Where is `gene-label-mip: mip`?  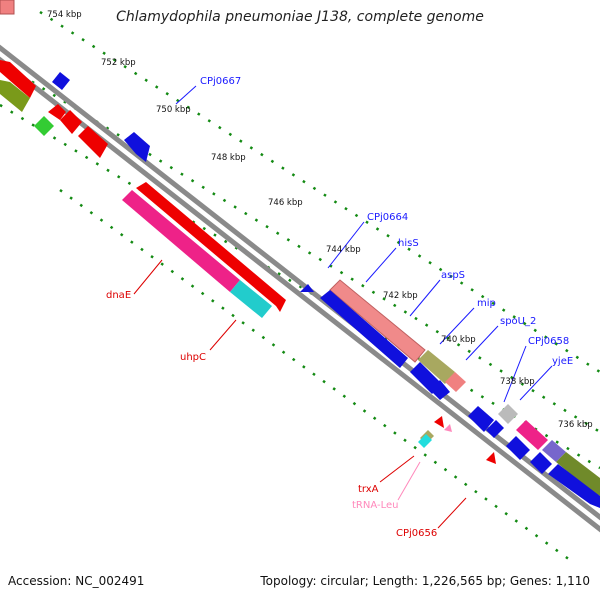 gene-label-mip: mip is located at coordinates (486, 303).